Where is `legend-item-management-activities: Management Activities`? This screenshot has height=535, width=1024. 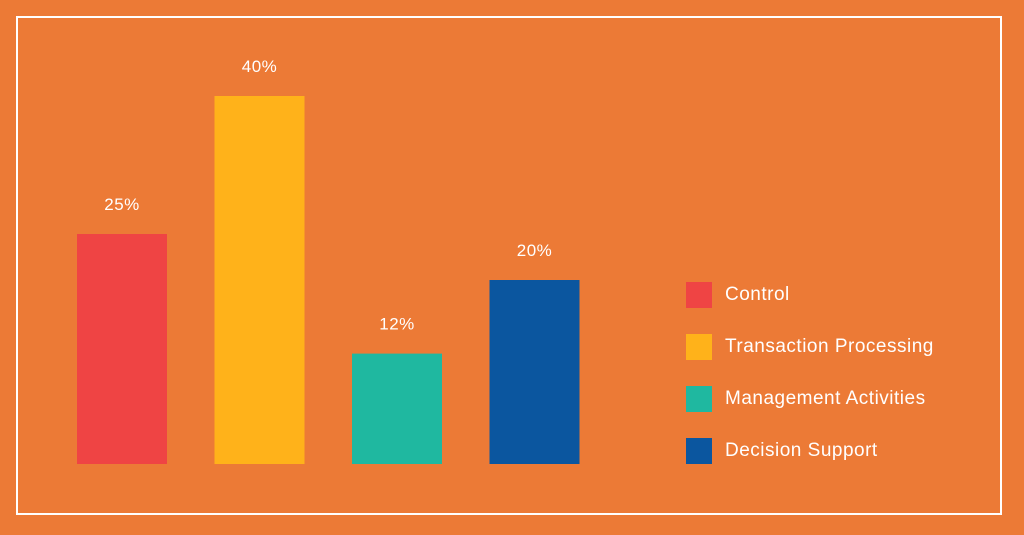
legend-item-management-activities: Management Activities is located at coordinates (810, 399).